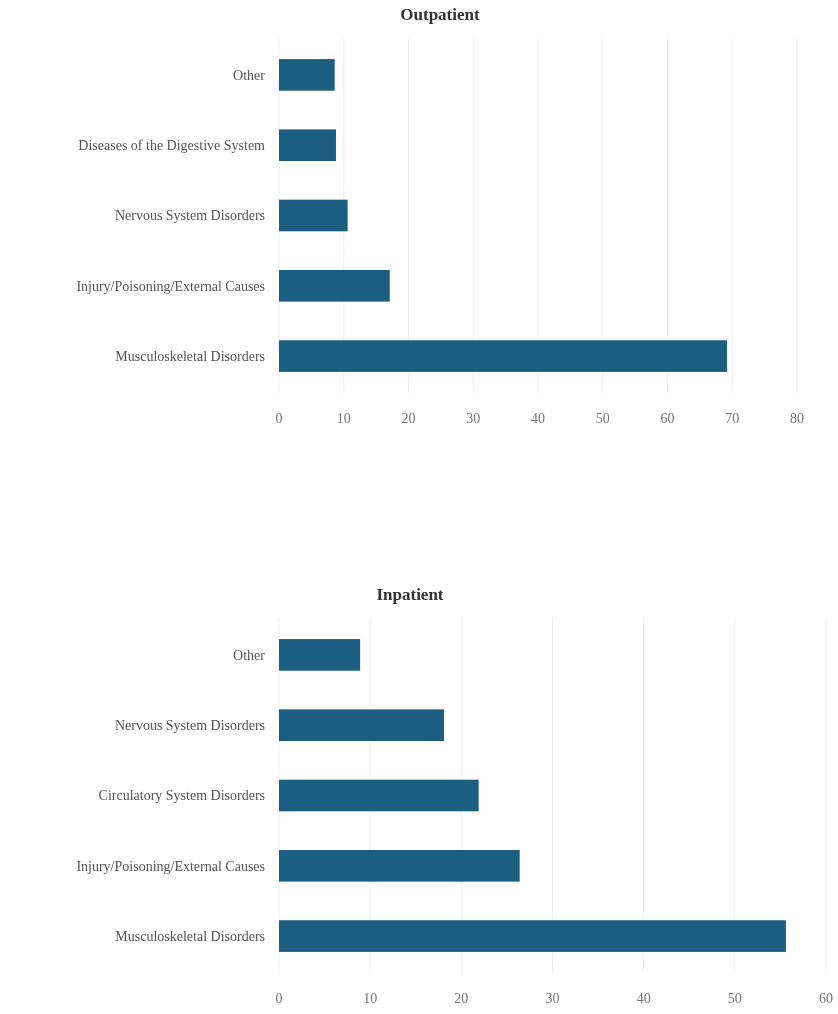  Describe the element at coordinates (732, 418) in the screenshot. I see `x-tick-label: 70` at that location.